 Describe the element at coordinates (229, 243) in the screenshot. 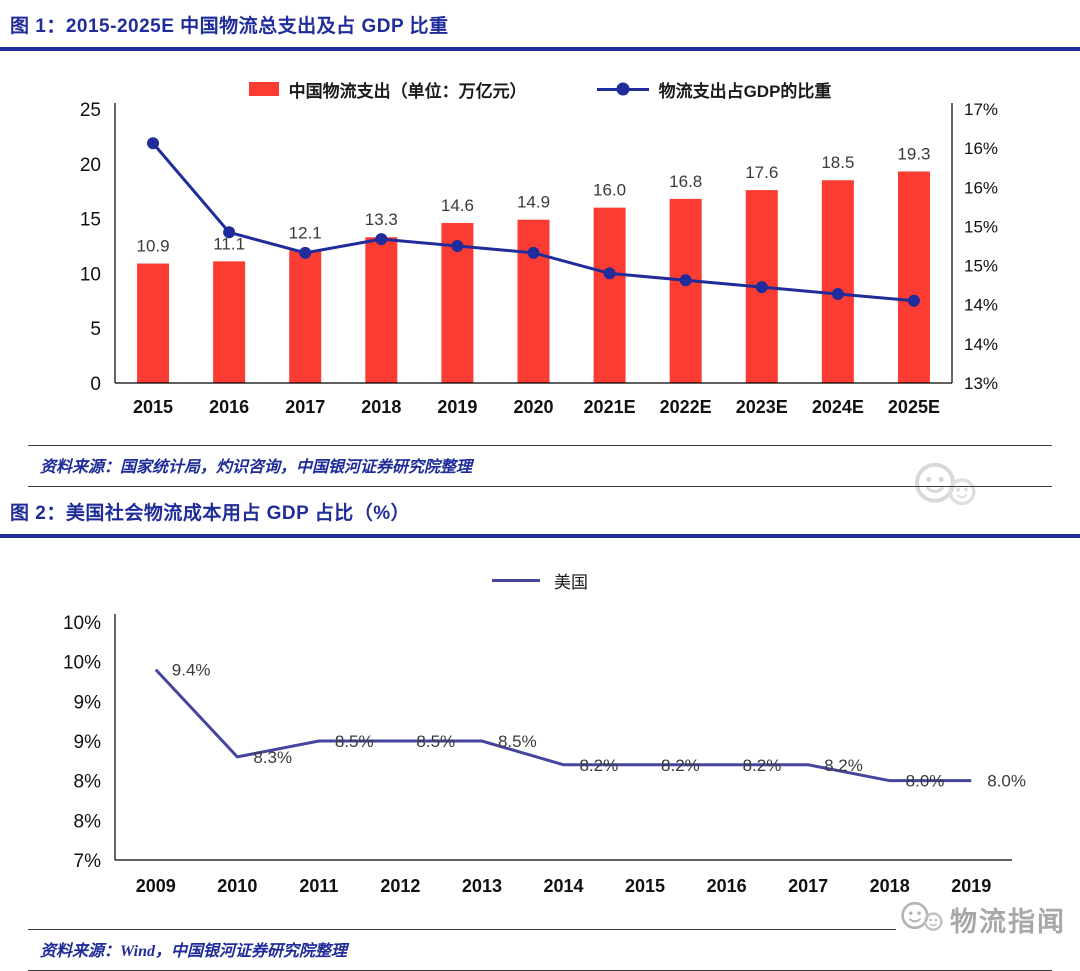

I see `svg-text: 11.1` at that location.